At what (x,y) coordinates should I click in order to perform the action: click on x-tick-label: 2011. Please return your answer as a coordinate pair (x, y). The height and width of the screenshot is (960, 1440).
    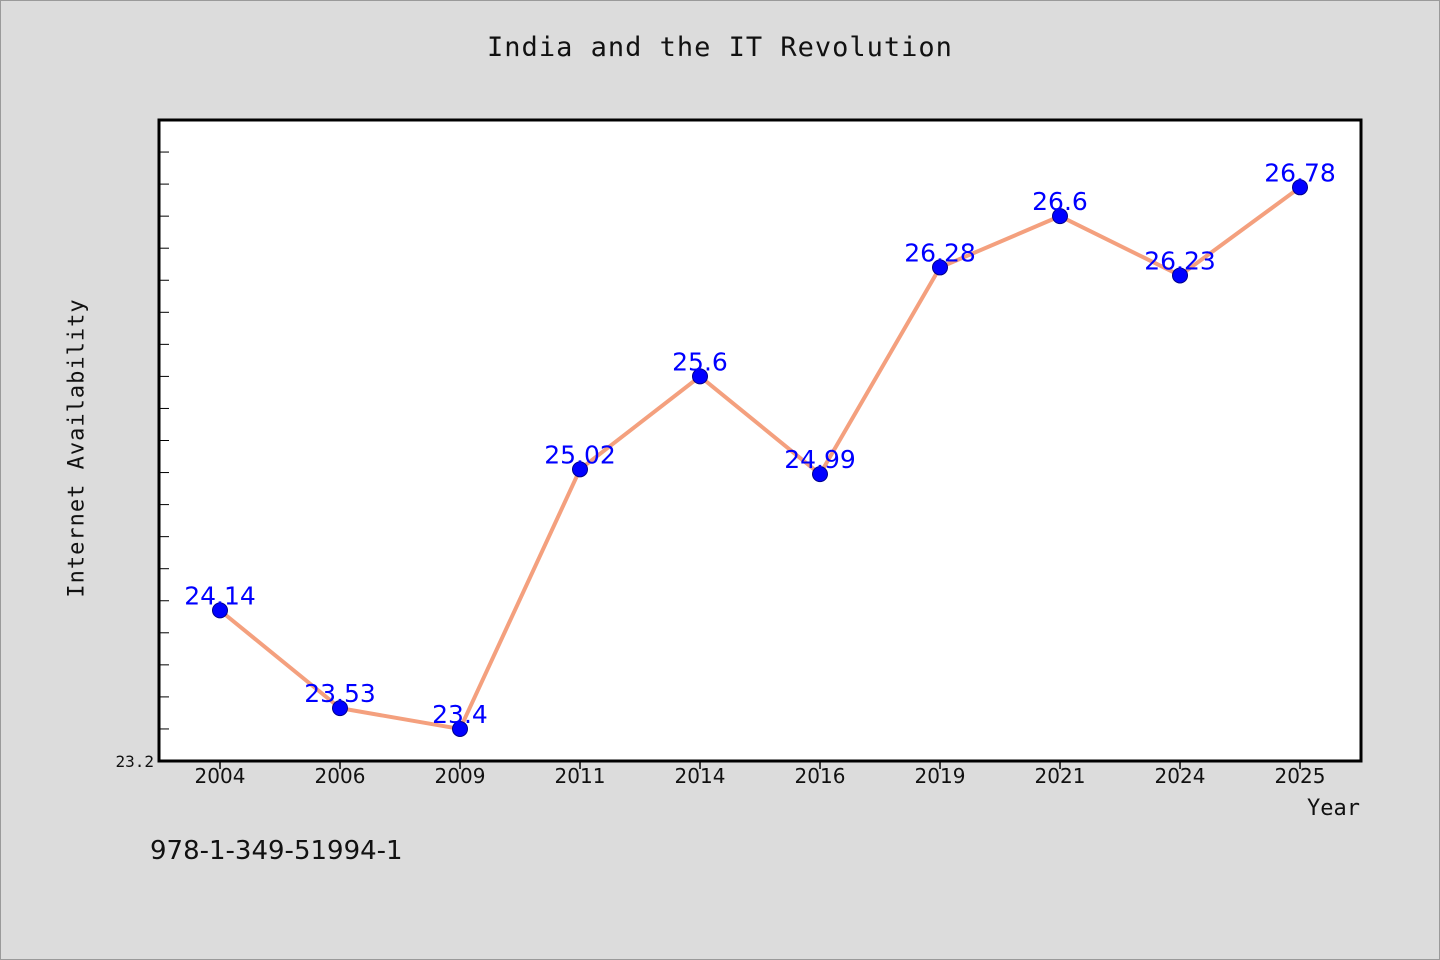
    Looking at the image, I should click on (580, 776).